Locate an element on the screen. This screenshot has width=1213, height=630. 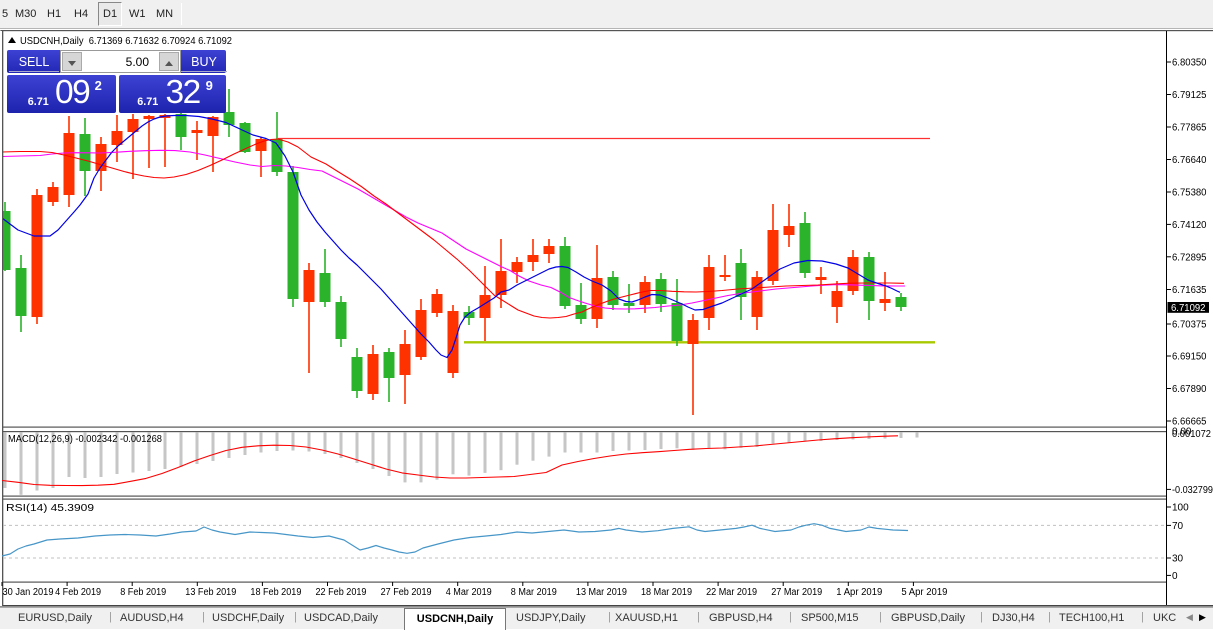
svg-text: 0.00 is located at coordinates (1182, 432).